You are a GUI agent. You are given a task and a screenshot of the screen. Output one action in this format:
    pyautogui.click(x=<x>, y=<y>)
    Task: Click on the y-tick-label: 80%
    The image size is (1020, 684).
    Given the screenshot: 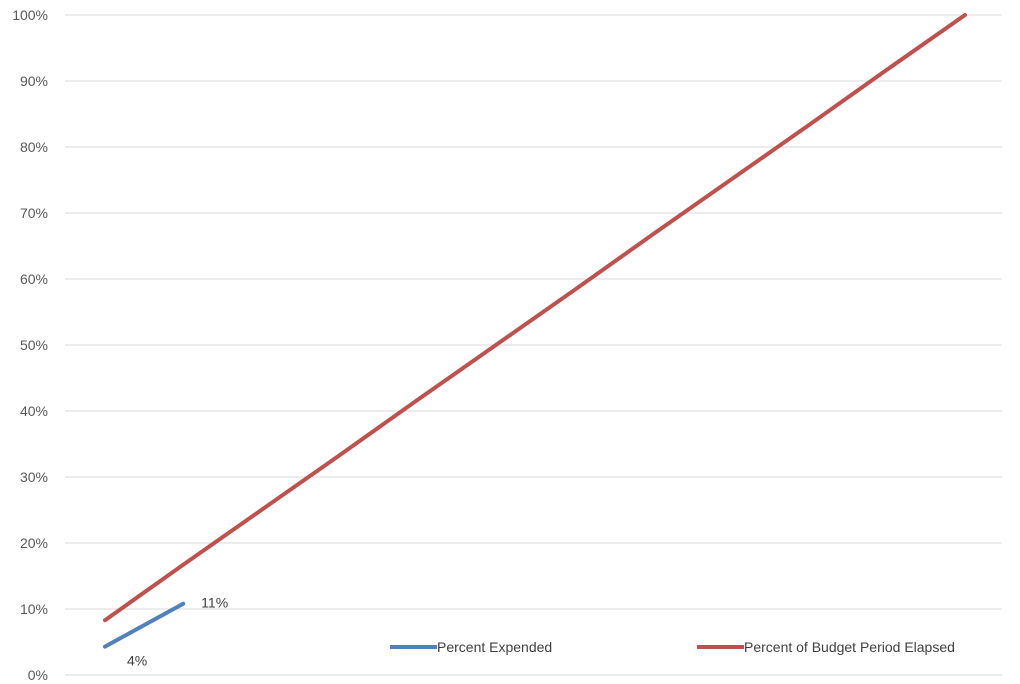 What is the action you would take?
    pyautogui.click(x=34, y=147)
    